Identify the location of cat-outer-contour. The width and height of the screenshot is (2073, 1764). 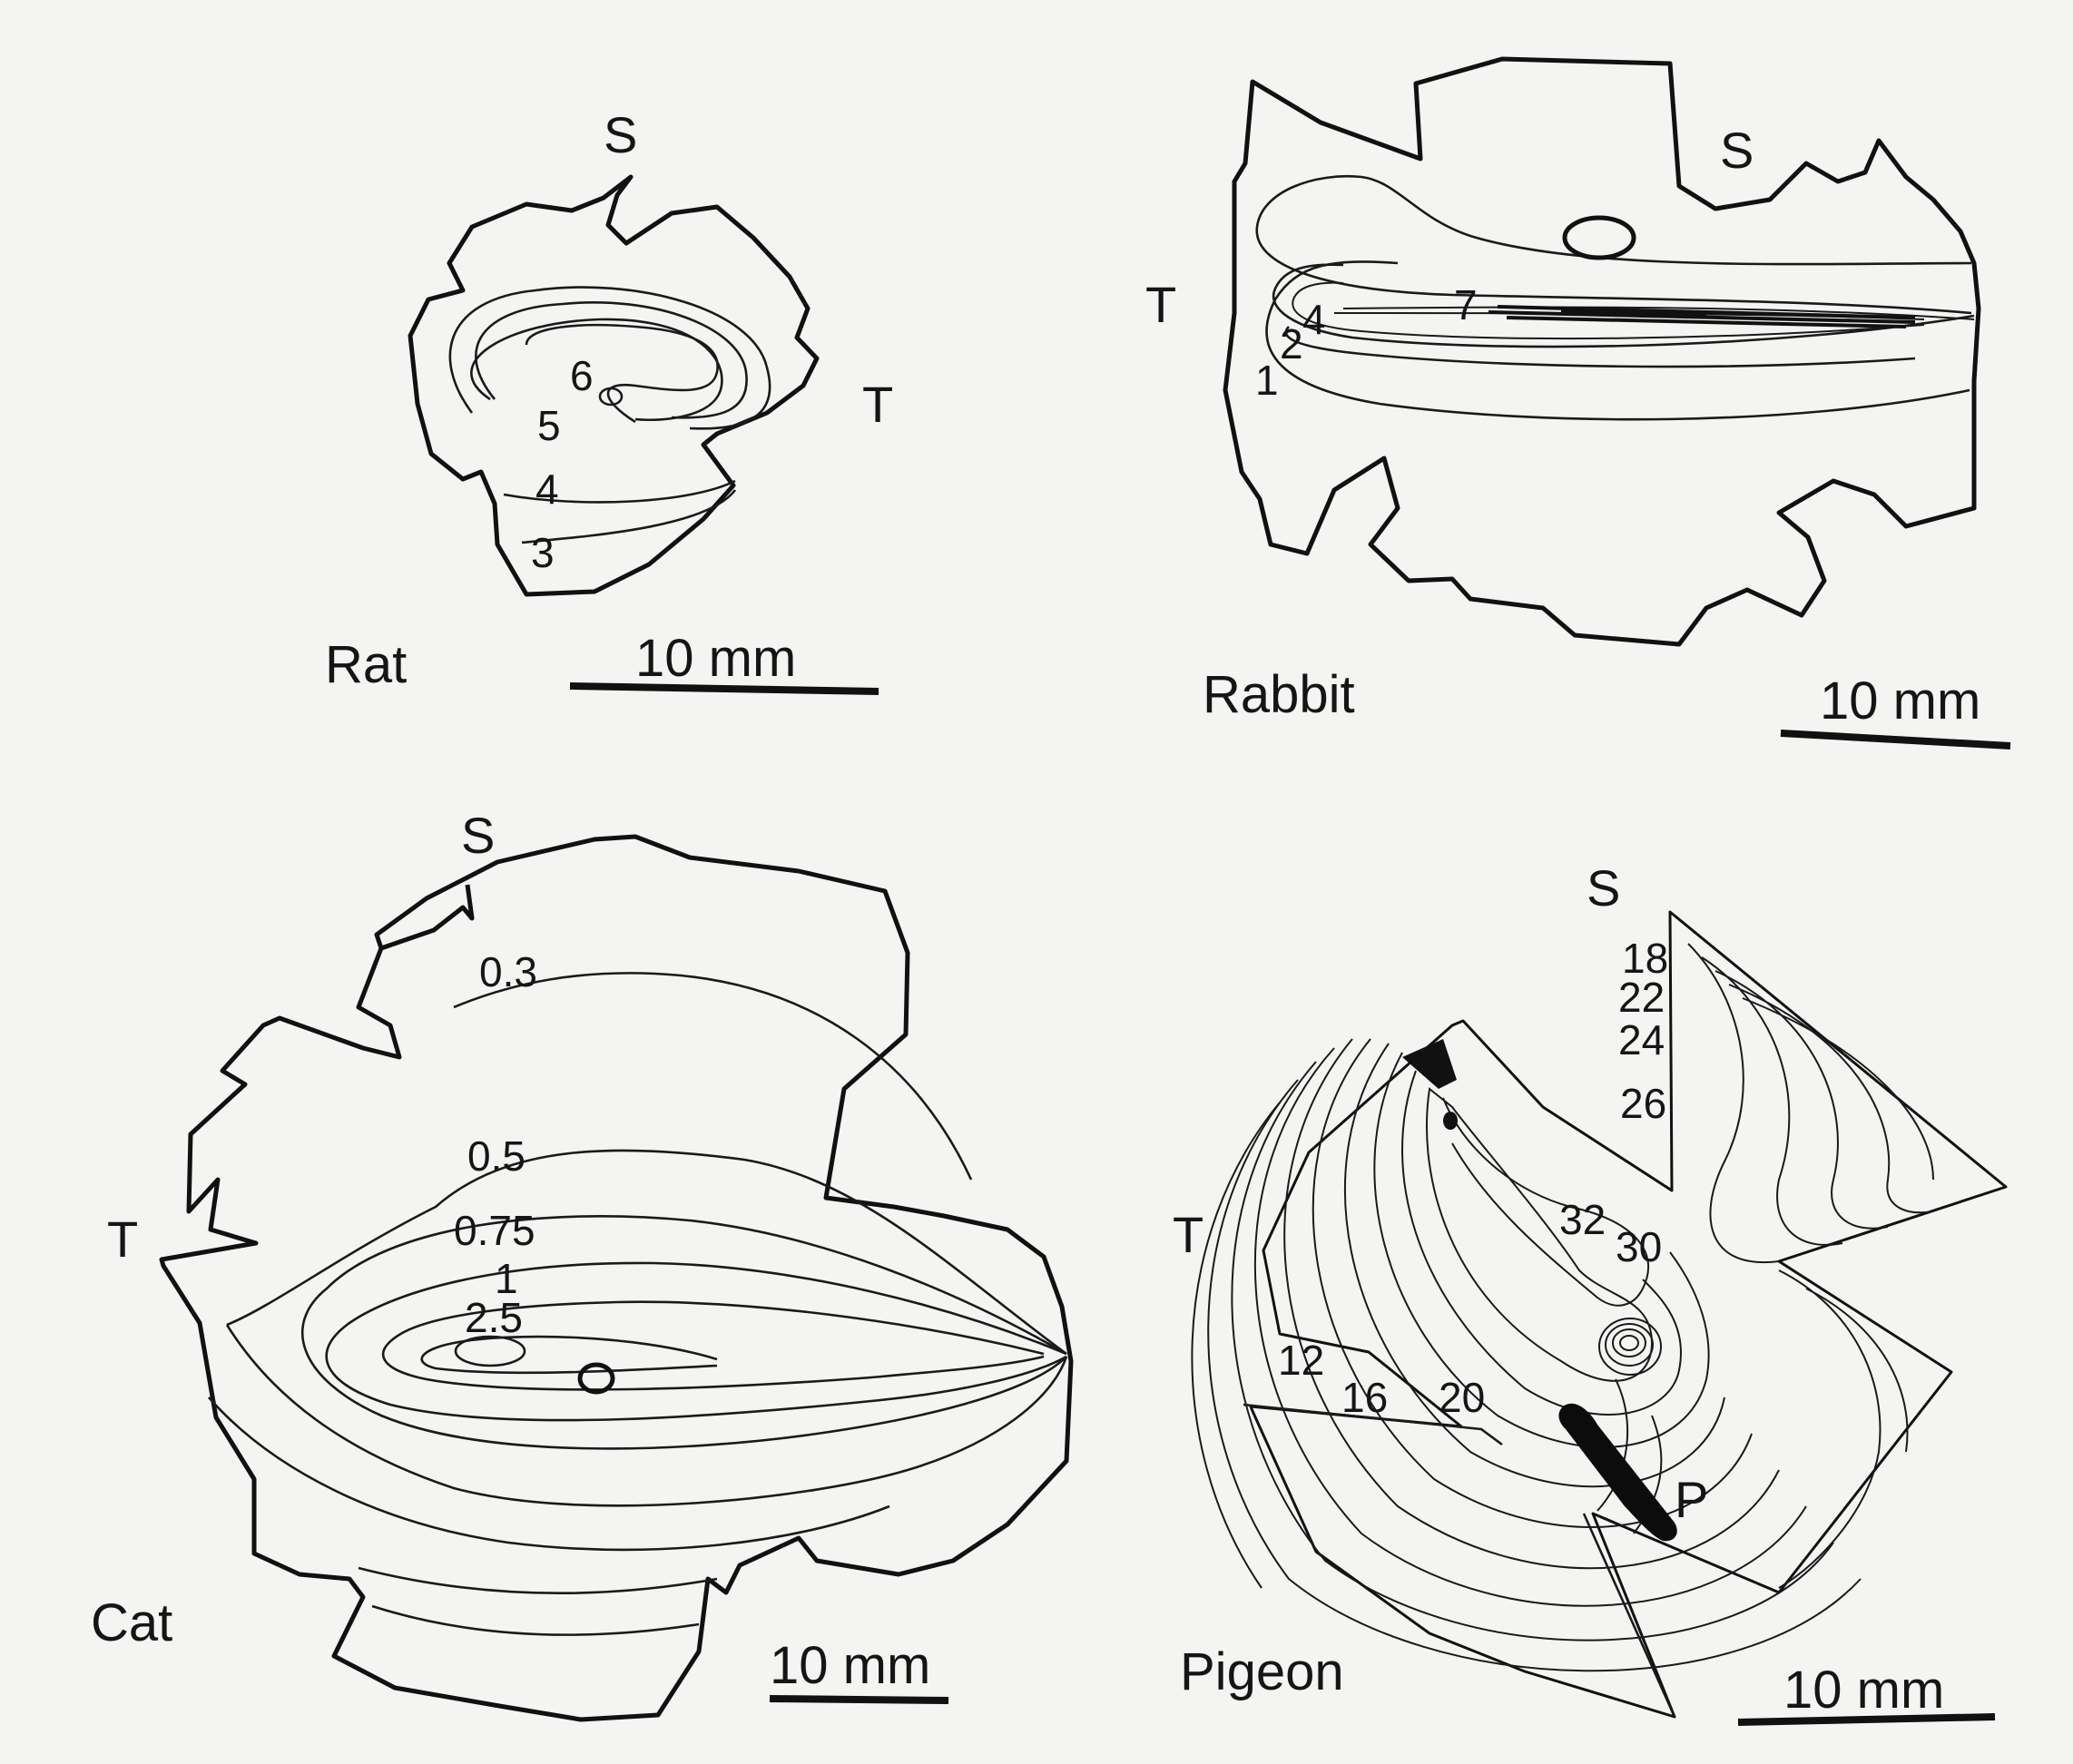
(549, 1516).